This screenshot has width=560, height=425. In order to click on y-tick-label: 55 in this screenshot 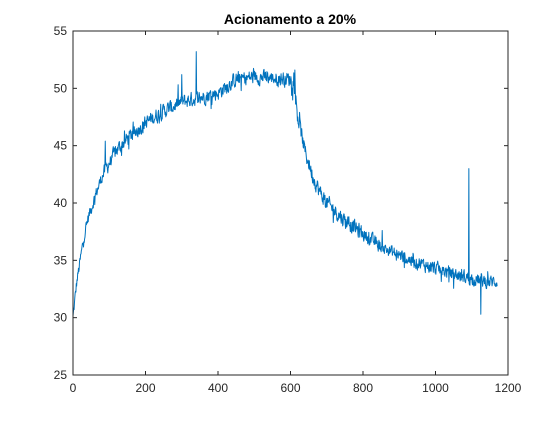, I will do `click(61, 31)`.